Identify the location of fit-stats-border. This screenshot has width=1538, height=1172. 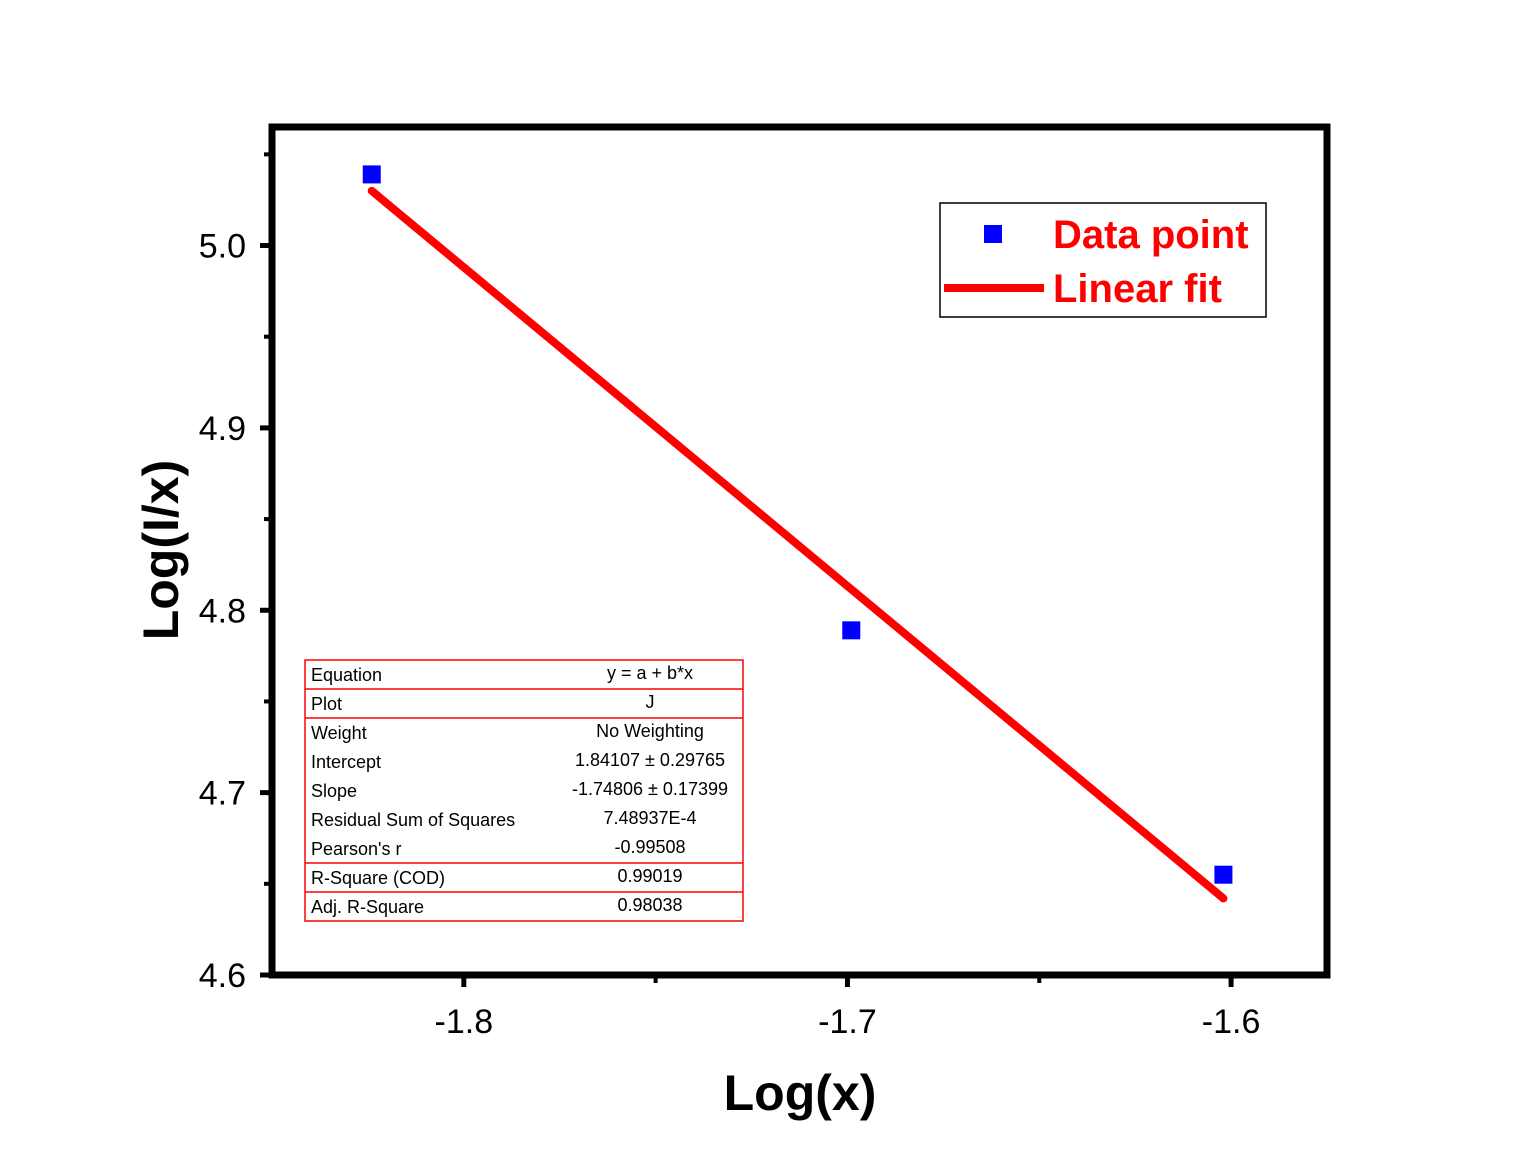
(524, 790).